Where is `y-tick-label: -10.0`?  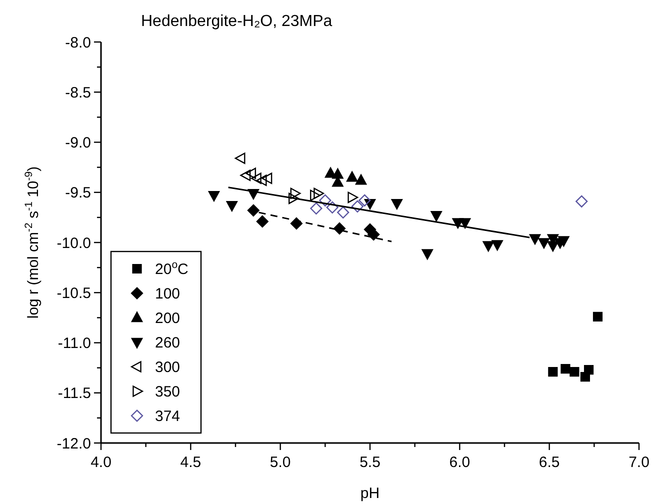
y-tick-label: -10.0 is located at coordinates (73, 243).